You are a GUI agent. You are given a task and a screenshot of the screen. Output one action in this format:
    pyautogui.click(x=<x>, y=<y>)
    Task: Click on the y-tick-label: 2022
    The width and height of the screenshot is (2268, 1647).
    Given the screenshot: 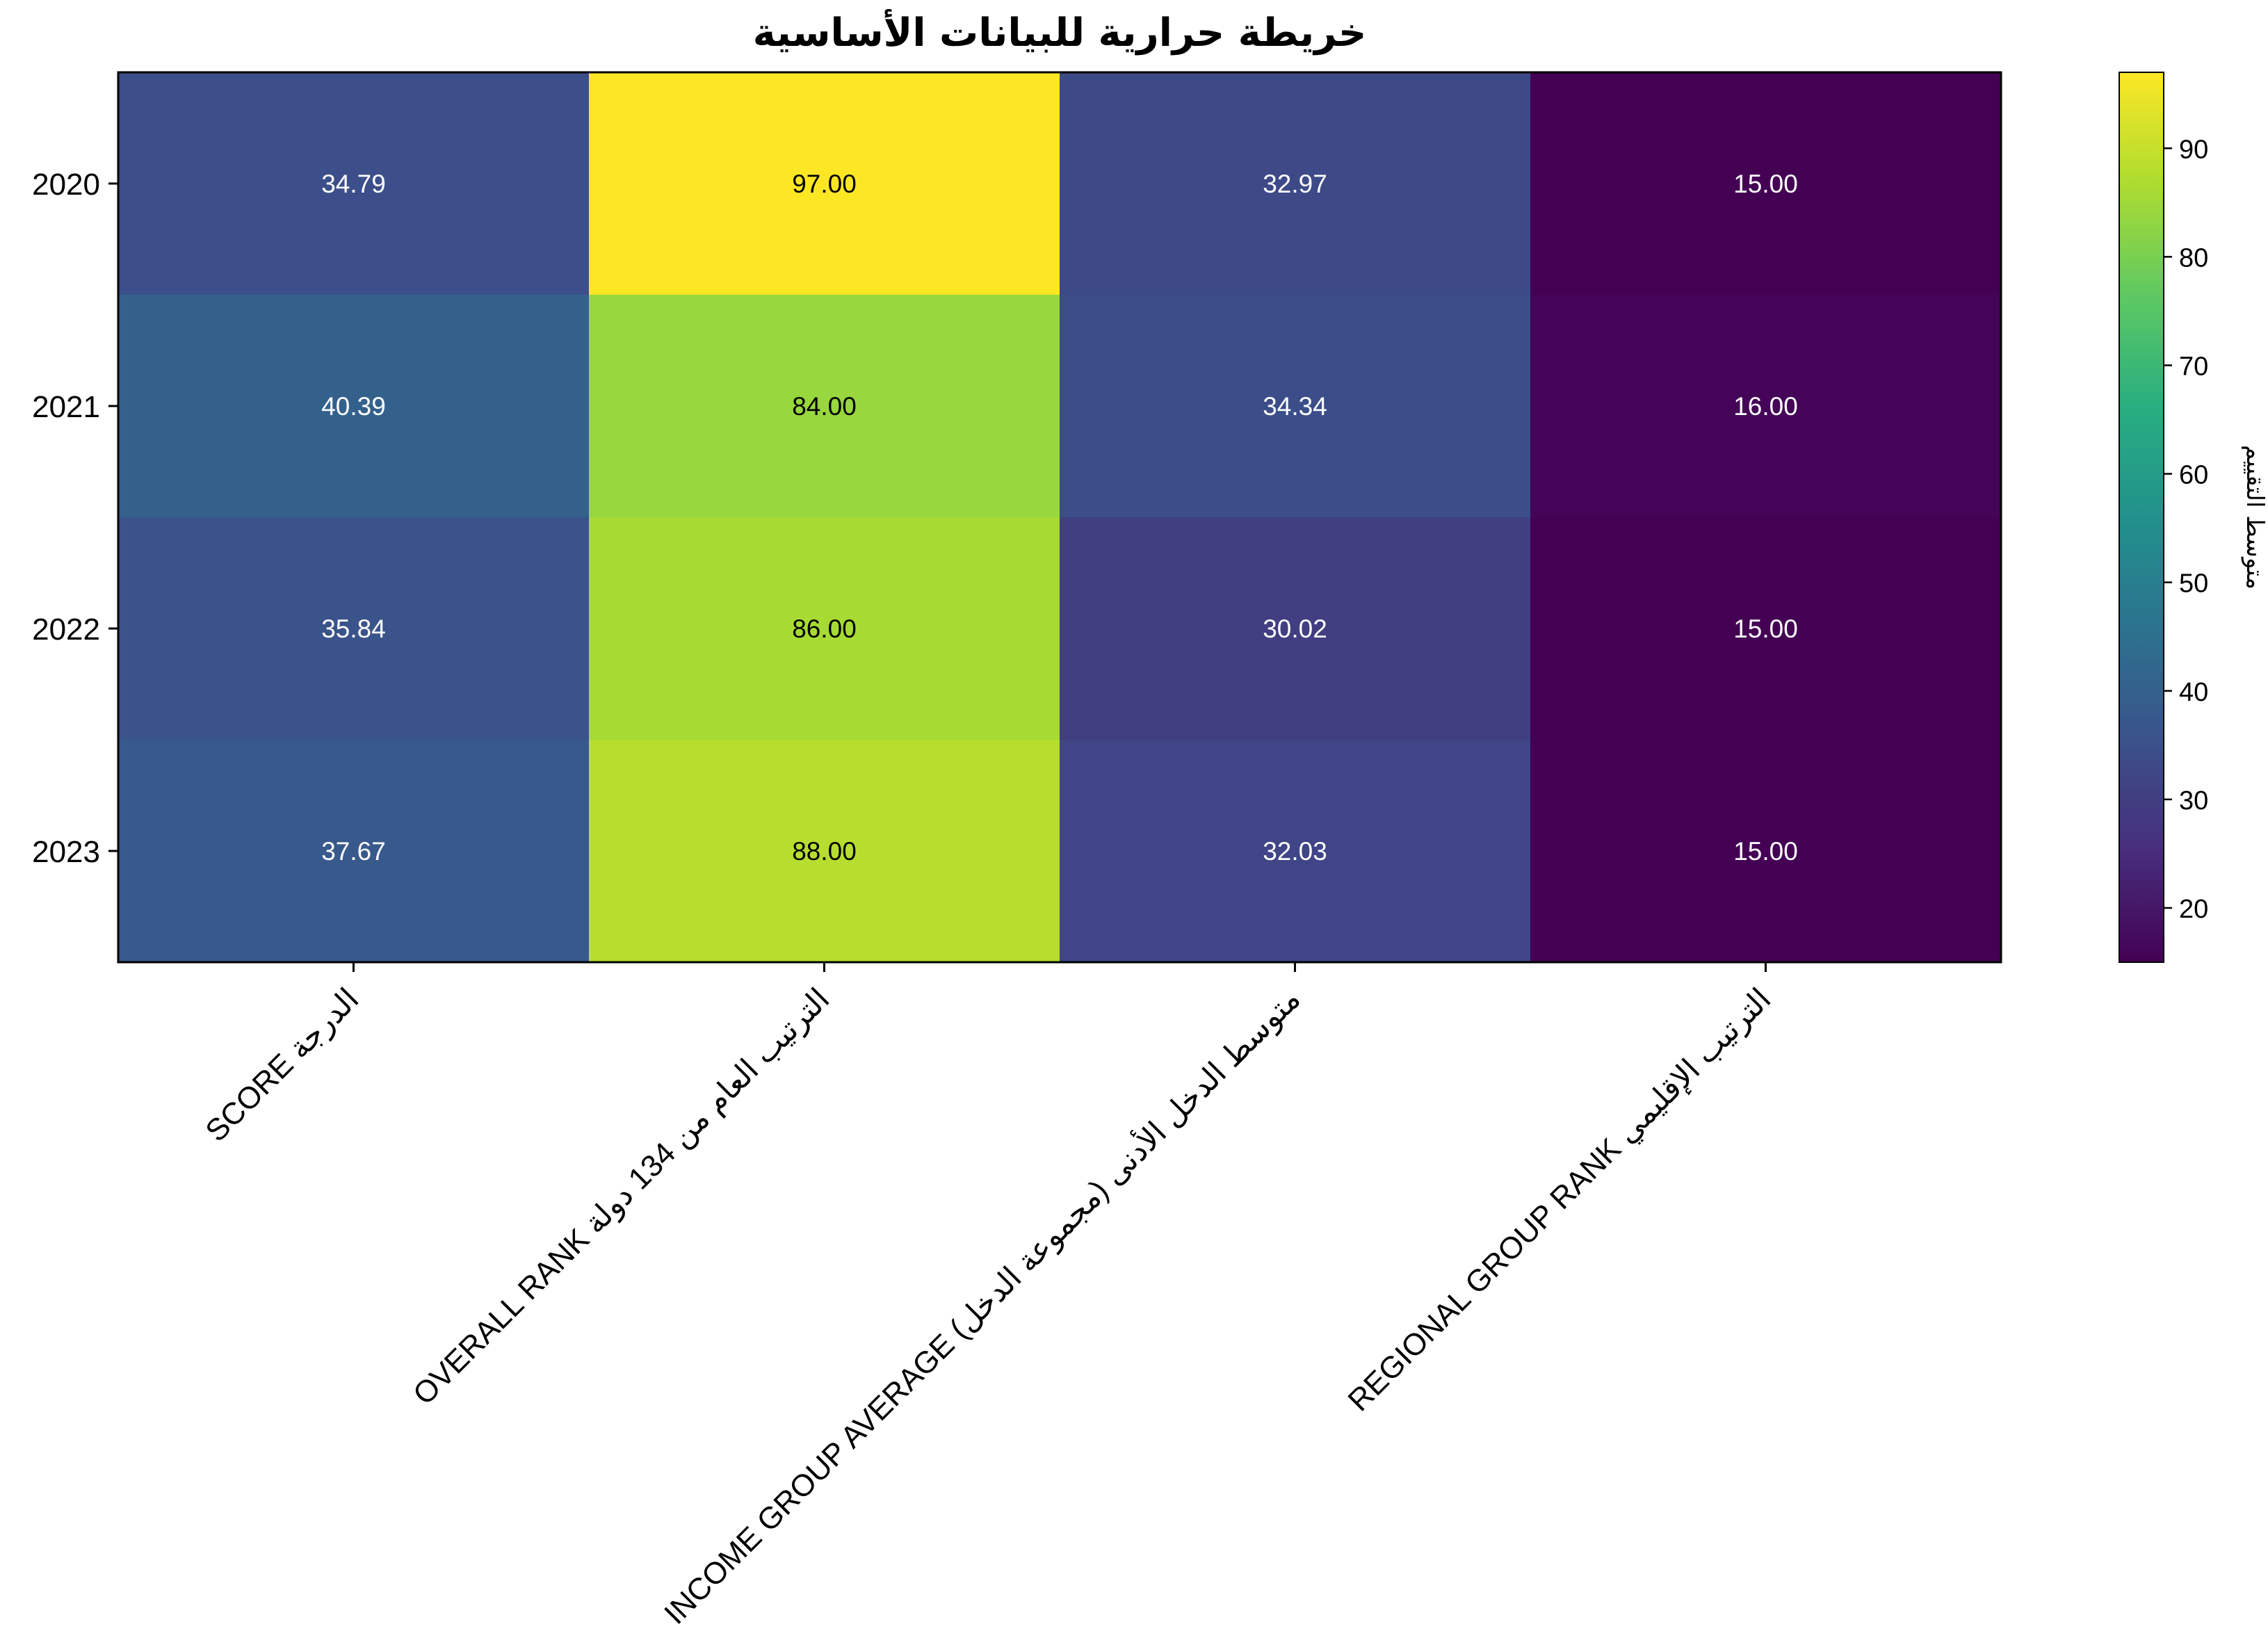 What is the action you would take?
    pyautogui.click(x=66, y=629)
    